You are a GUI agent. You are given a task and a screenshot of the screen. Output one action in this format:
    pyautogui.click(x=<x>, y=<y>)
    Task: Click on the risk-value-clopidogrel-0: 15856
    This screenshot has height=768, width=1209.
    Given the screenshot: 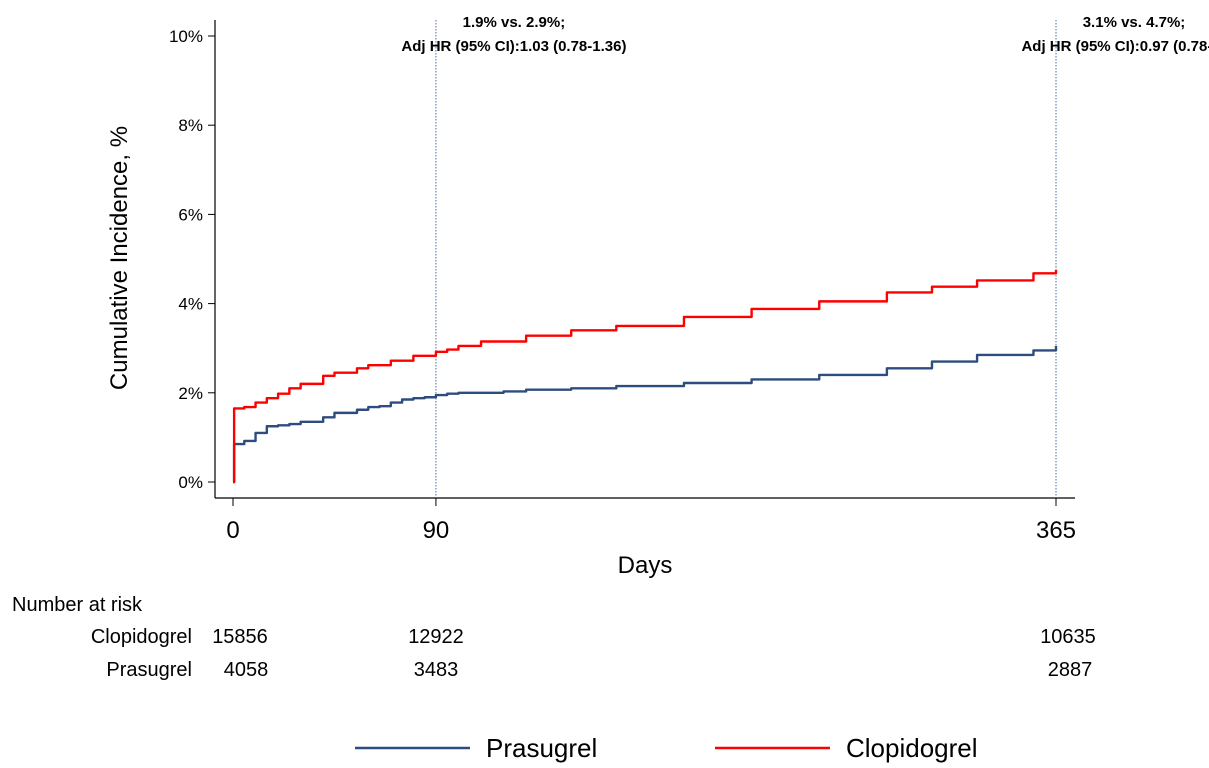 What is the action you would take?
    pyautogui.click(x=240, y=637)
    